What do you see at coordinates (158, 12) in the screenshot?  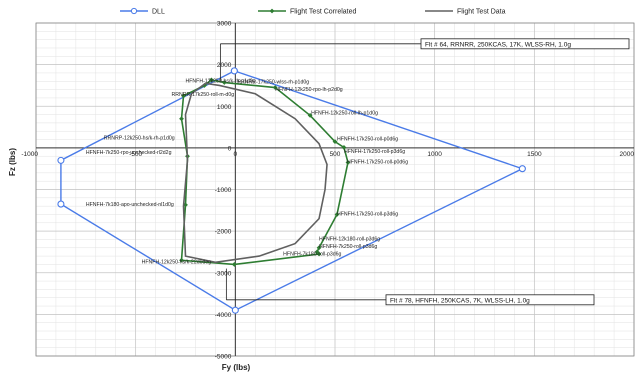 I see `legend-label-0: DLL` at bounding box center [158, 12].